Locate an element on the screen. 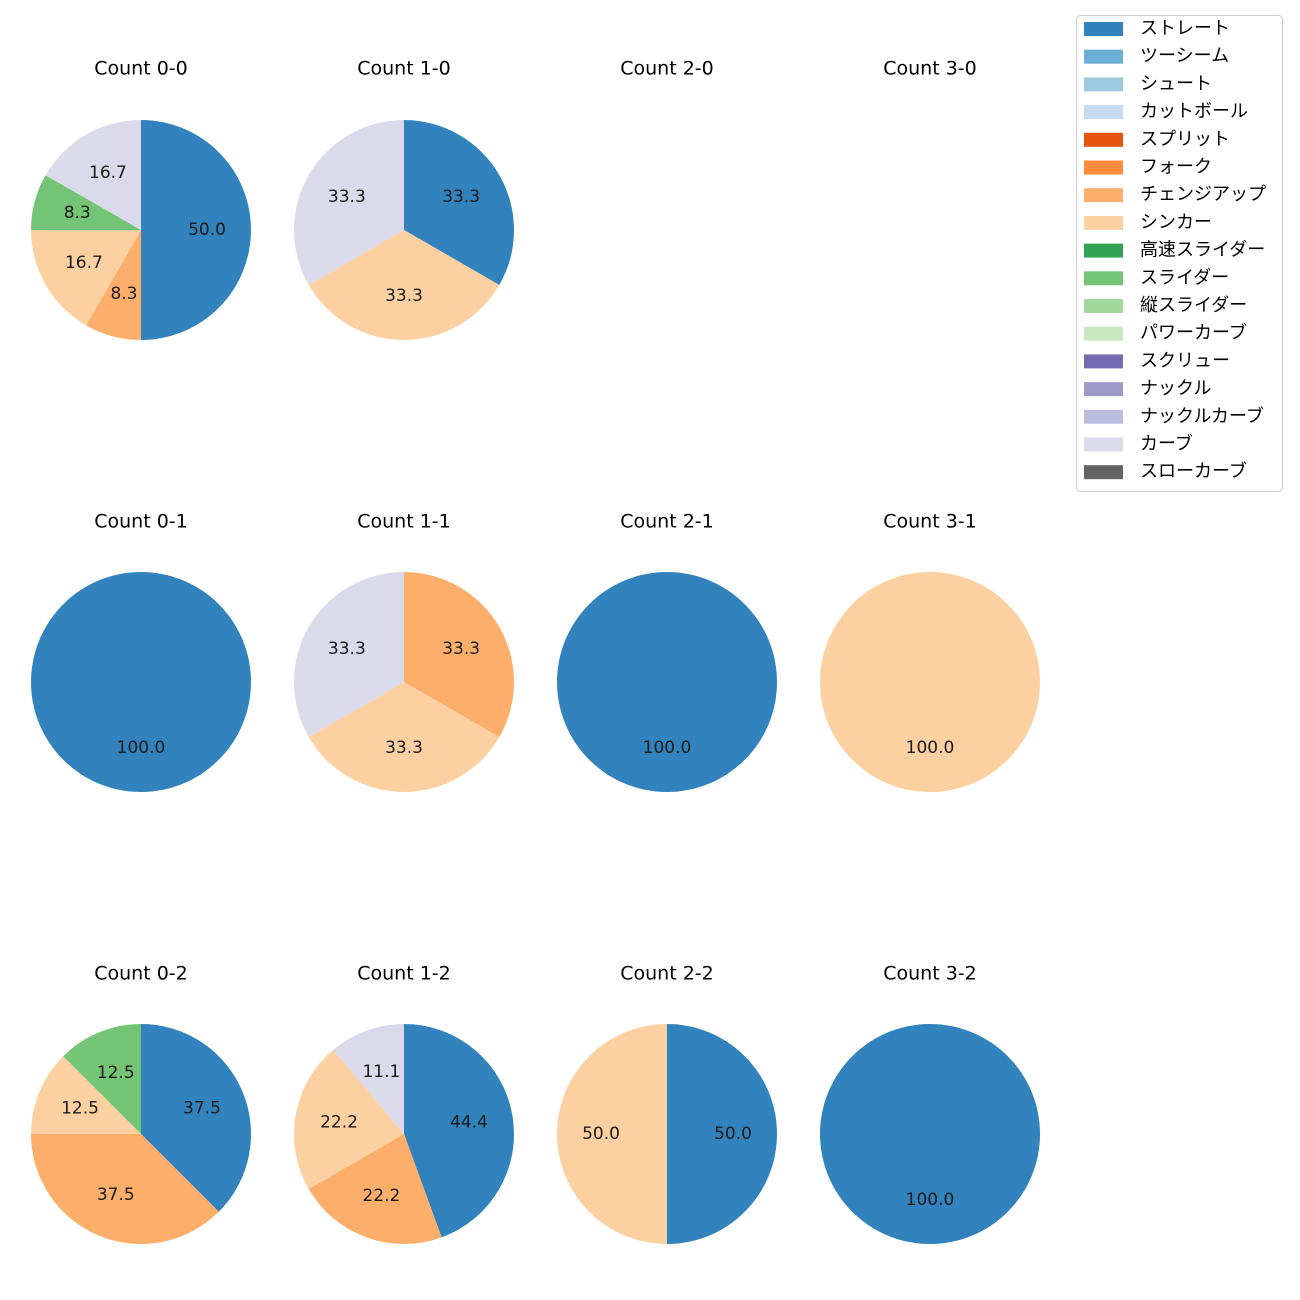 The height and width of the screenshot is (1300, 1300). legend-label: ナックルカーブ is located at coordinates (1202, 416).